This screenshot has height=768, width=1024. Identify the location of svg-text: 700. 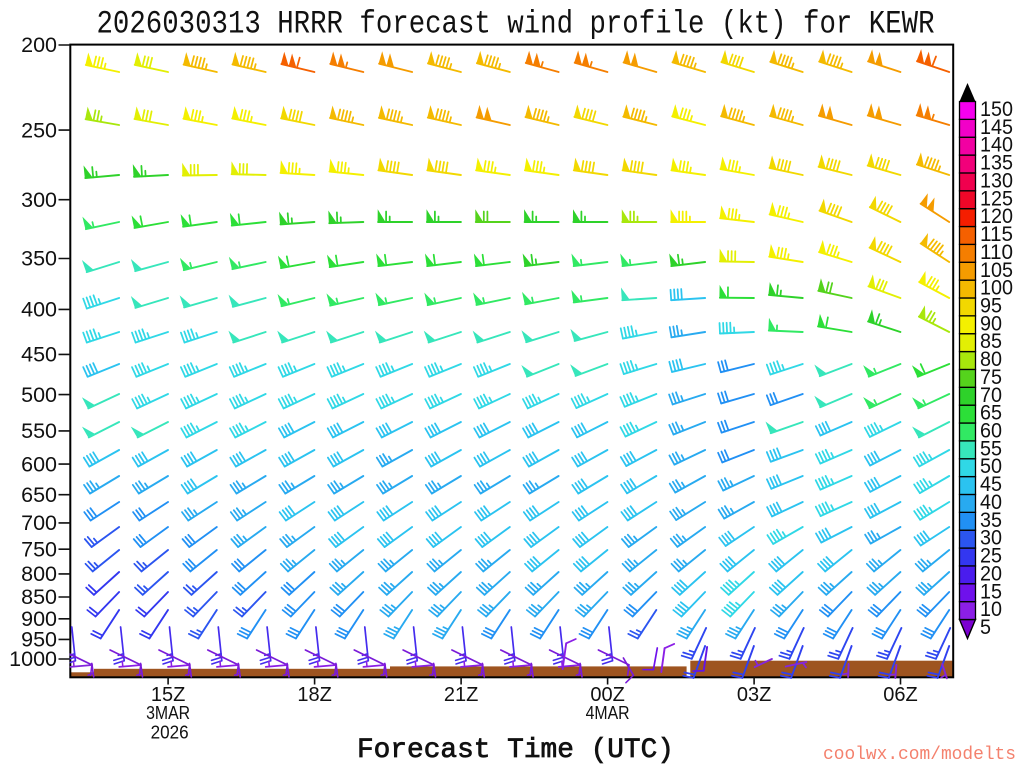
(39, 523).